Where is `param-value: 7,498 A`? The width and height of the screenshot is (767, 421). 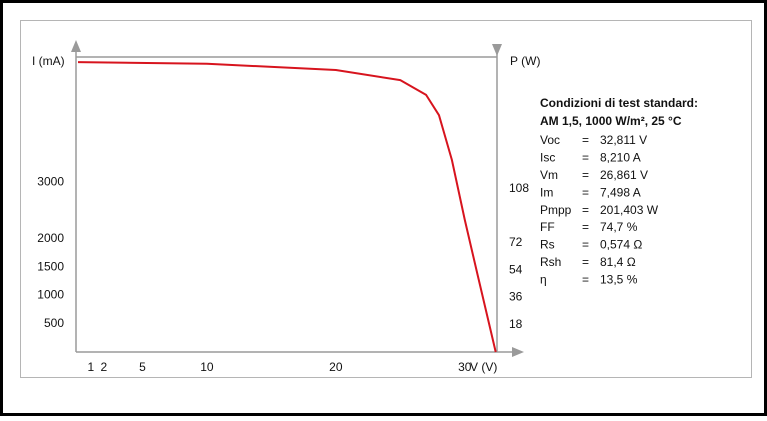 param-value: 7,498 A is located at coordinates (620, 192).